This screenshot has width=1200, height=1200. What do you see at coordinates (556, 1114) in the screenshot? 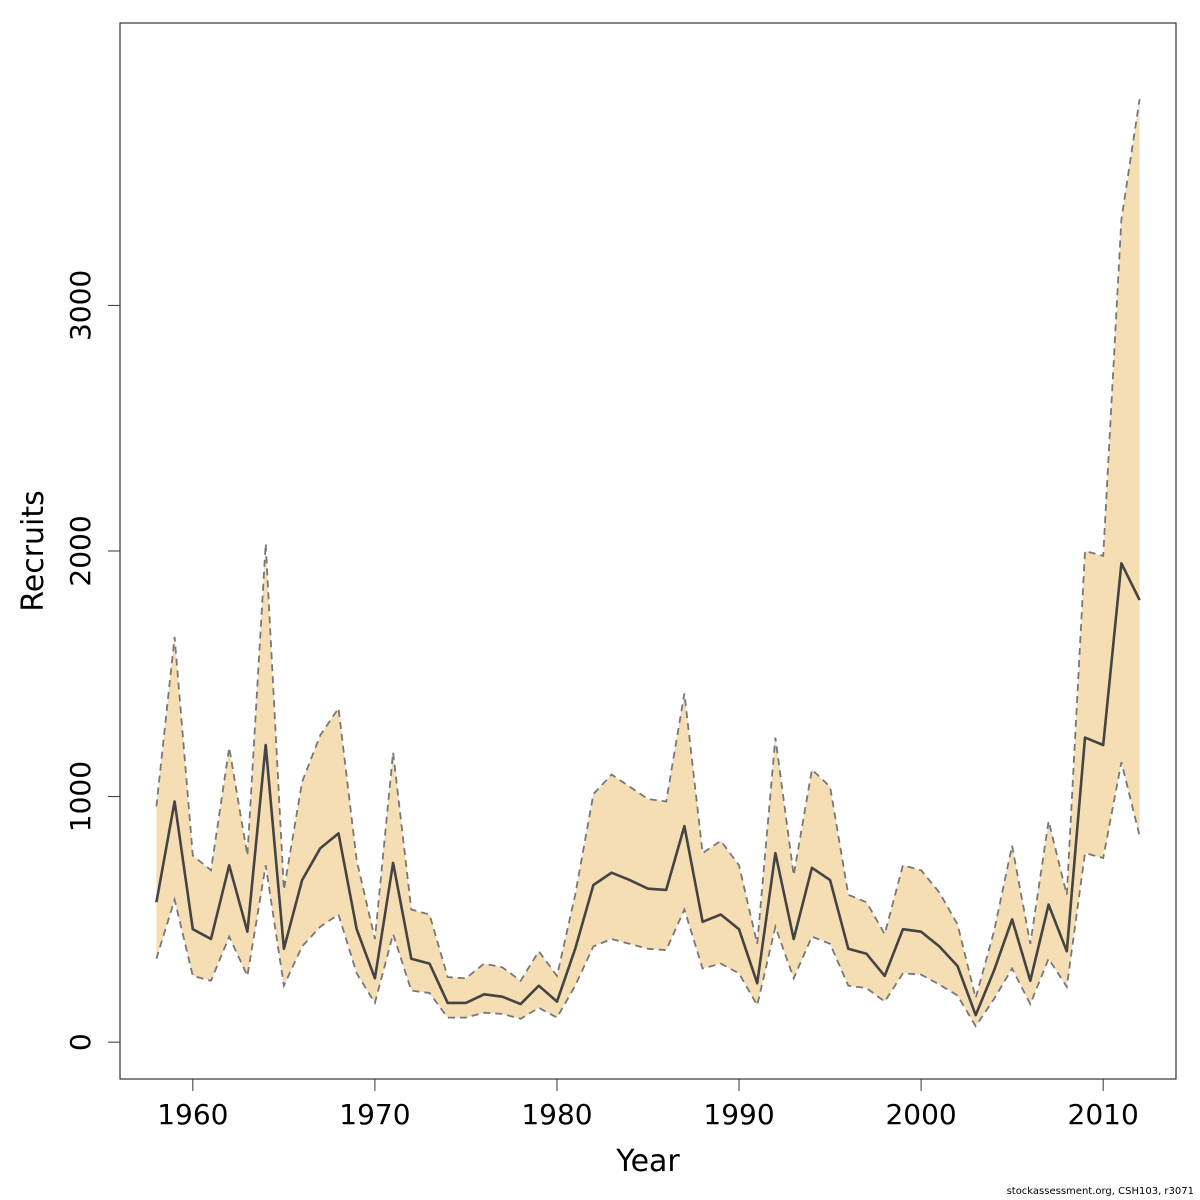
I see `x-tick-label: 1980` at bounding box center [556, 1114].